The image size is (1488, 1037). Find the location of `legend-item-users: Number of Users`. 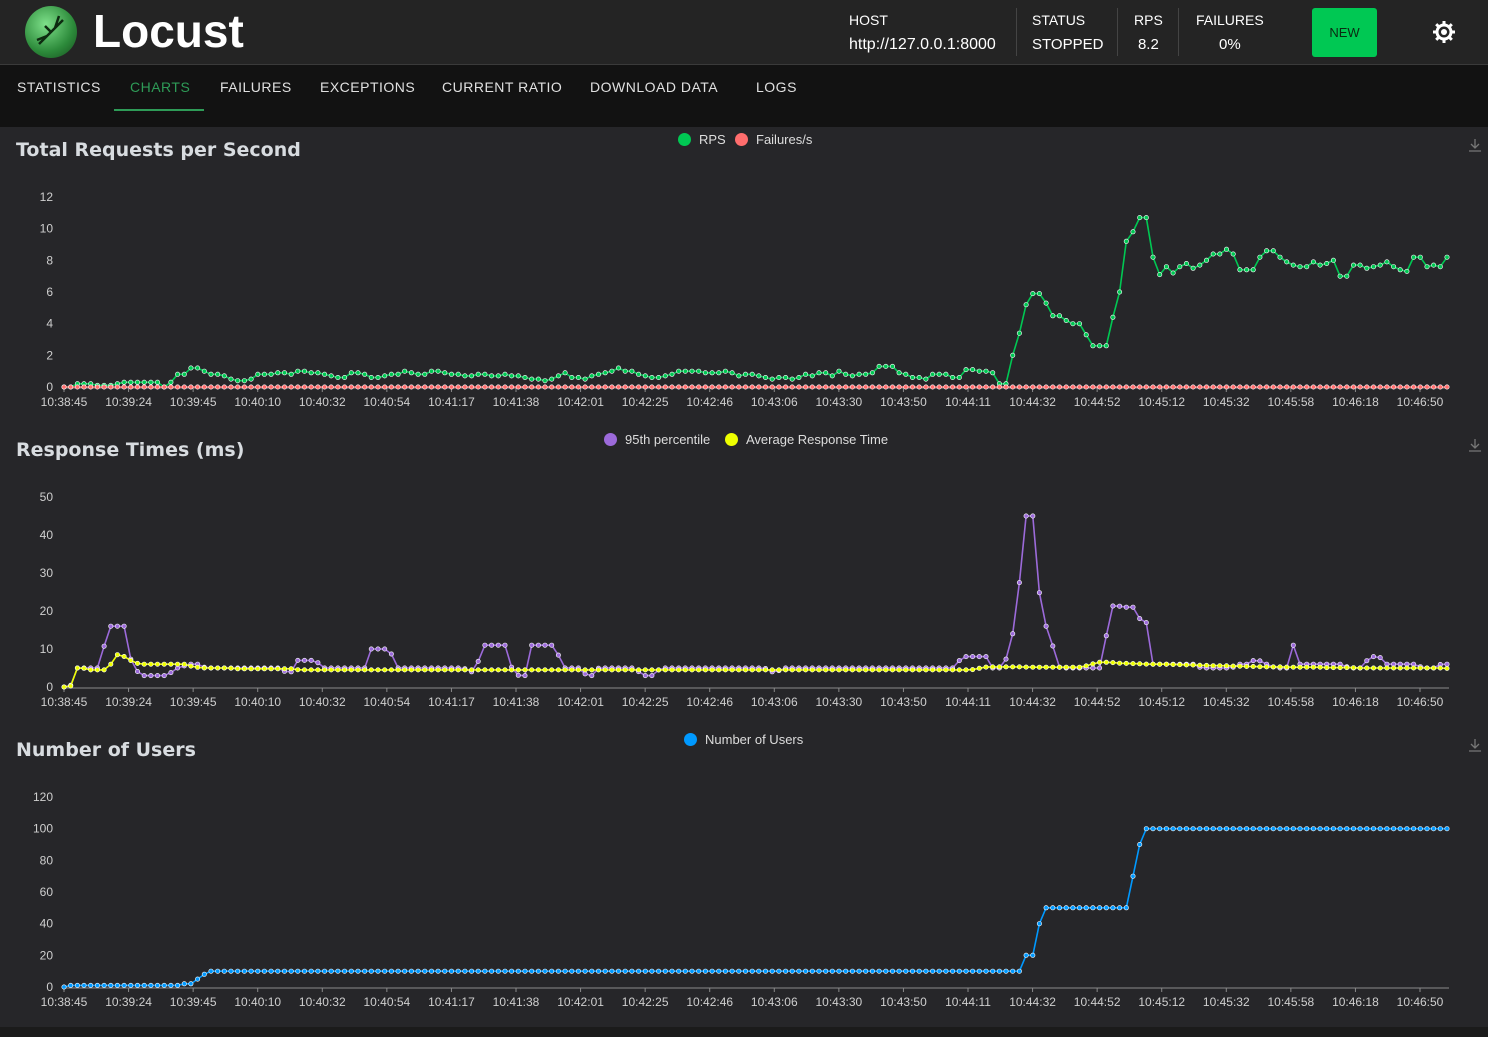

legend-item-users: Number of Users is located at coordinates (743, 739).